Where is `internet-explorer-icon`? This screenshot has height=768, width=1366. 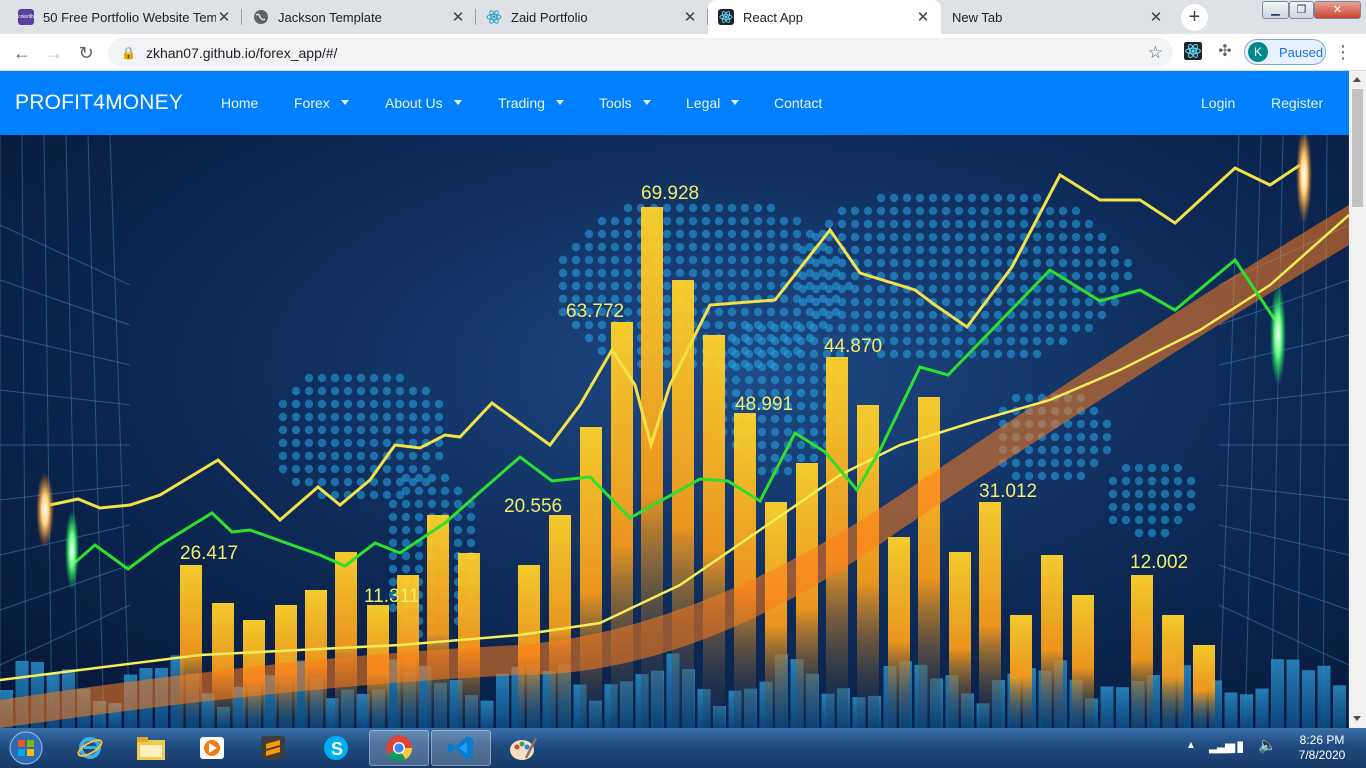 internet-explorer-icon is located at coordinates (90, 748).